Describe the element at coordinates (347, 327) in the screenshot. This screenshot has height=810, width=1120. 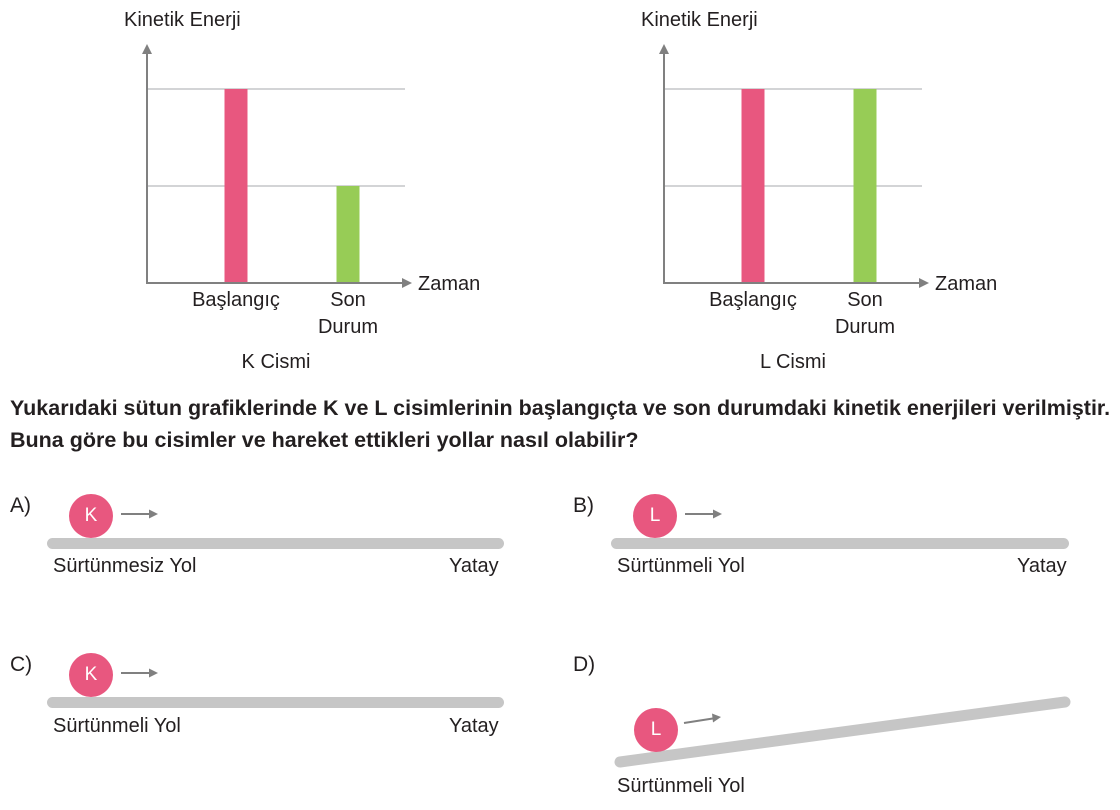
I see `chart-k-tick-durum: Durum` at that location.